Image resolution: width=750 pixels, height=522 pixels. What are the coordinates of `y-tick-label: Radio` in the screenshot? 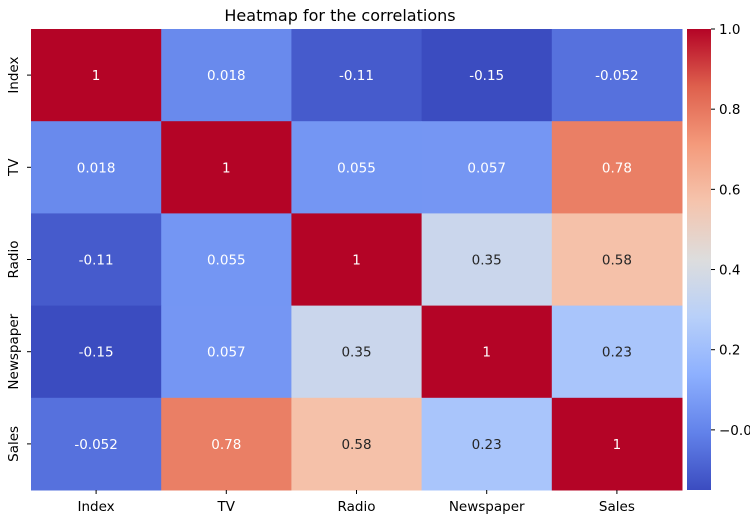 It's located at (14, 260).